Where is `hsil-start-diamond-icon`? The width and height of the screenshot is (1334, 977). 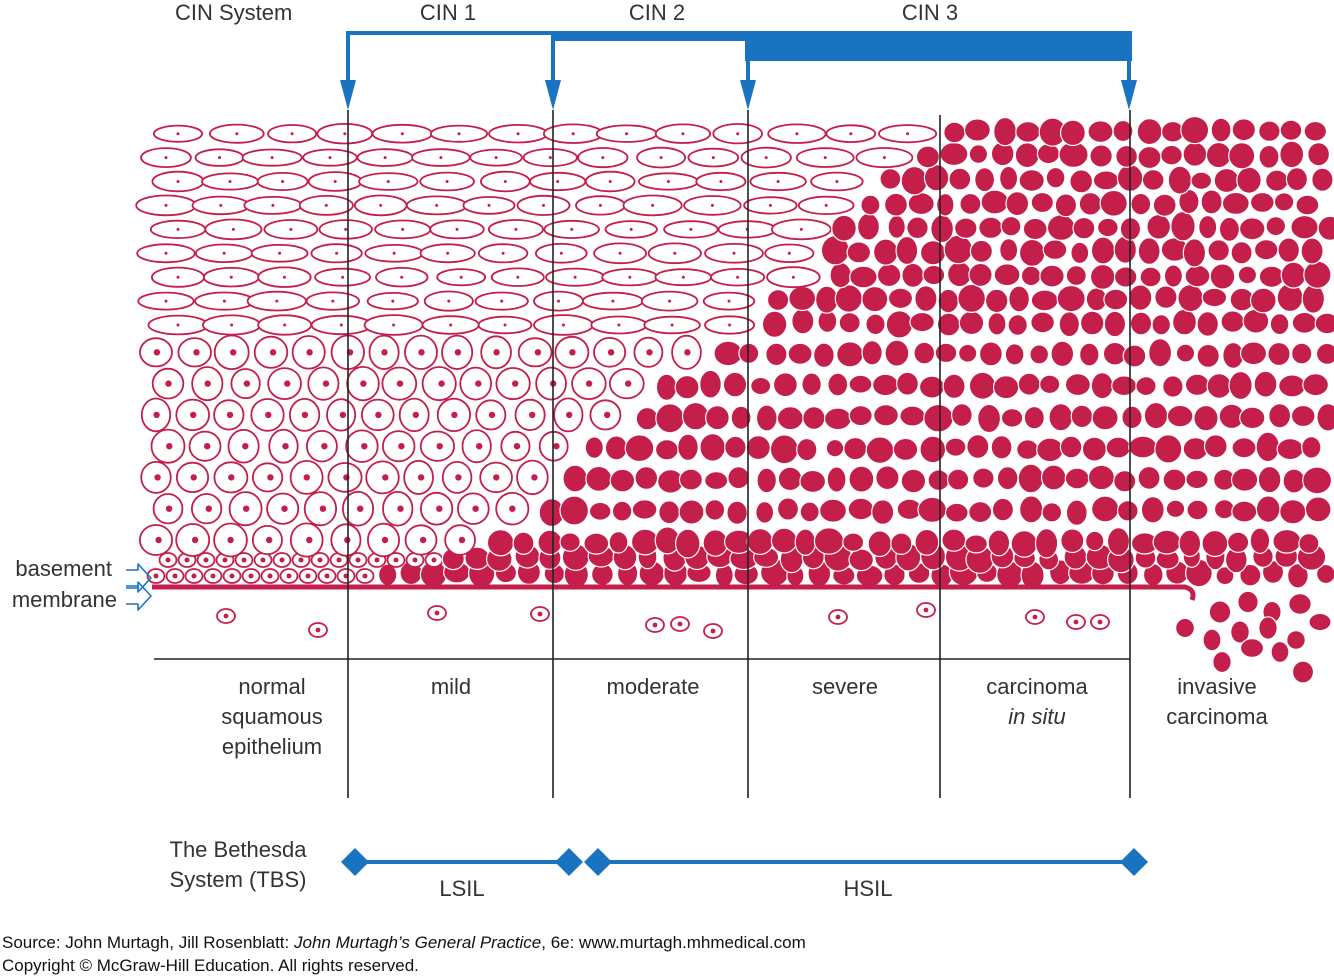
hsil-start-diamond-icon is located at coordinates (598, 862).